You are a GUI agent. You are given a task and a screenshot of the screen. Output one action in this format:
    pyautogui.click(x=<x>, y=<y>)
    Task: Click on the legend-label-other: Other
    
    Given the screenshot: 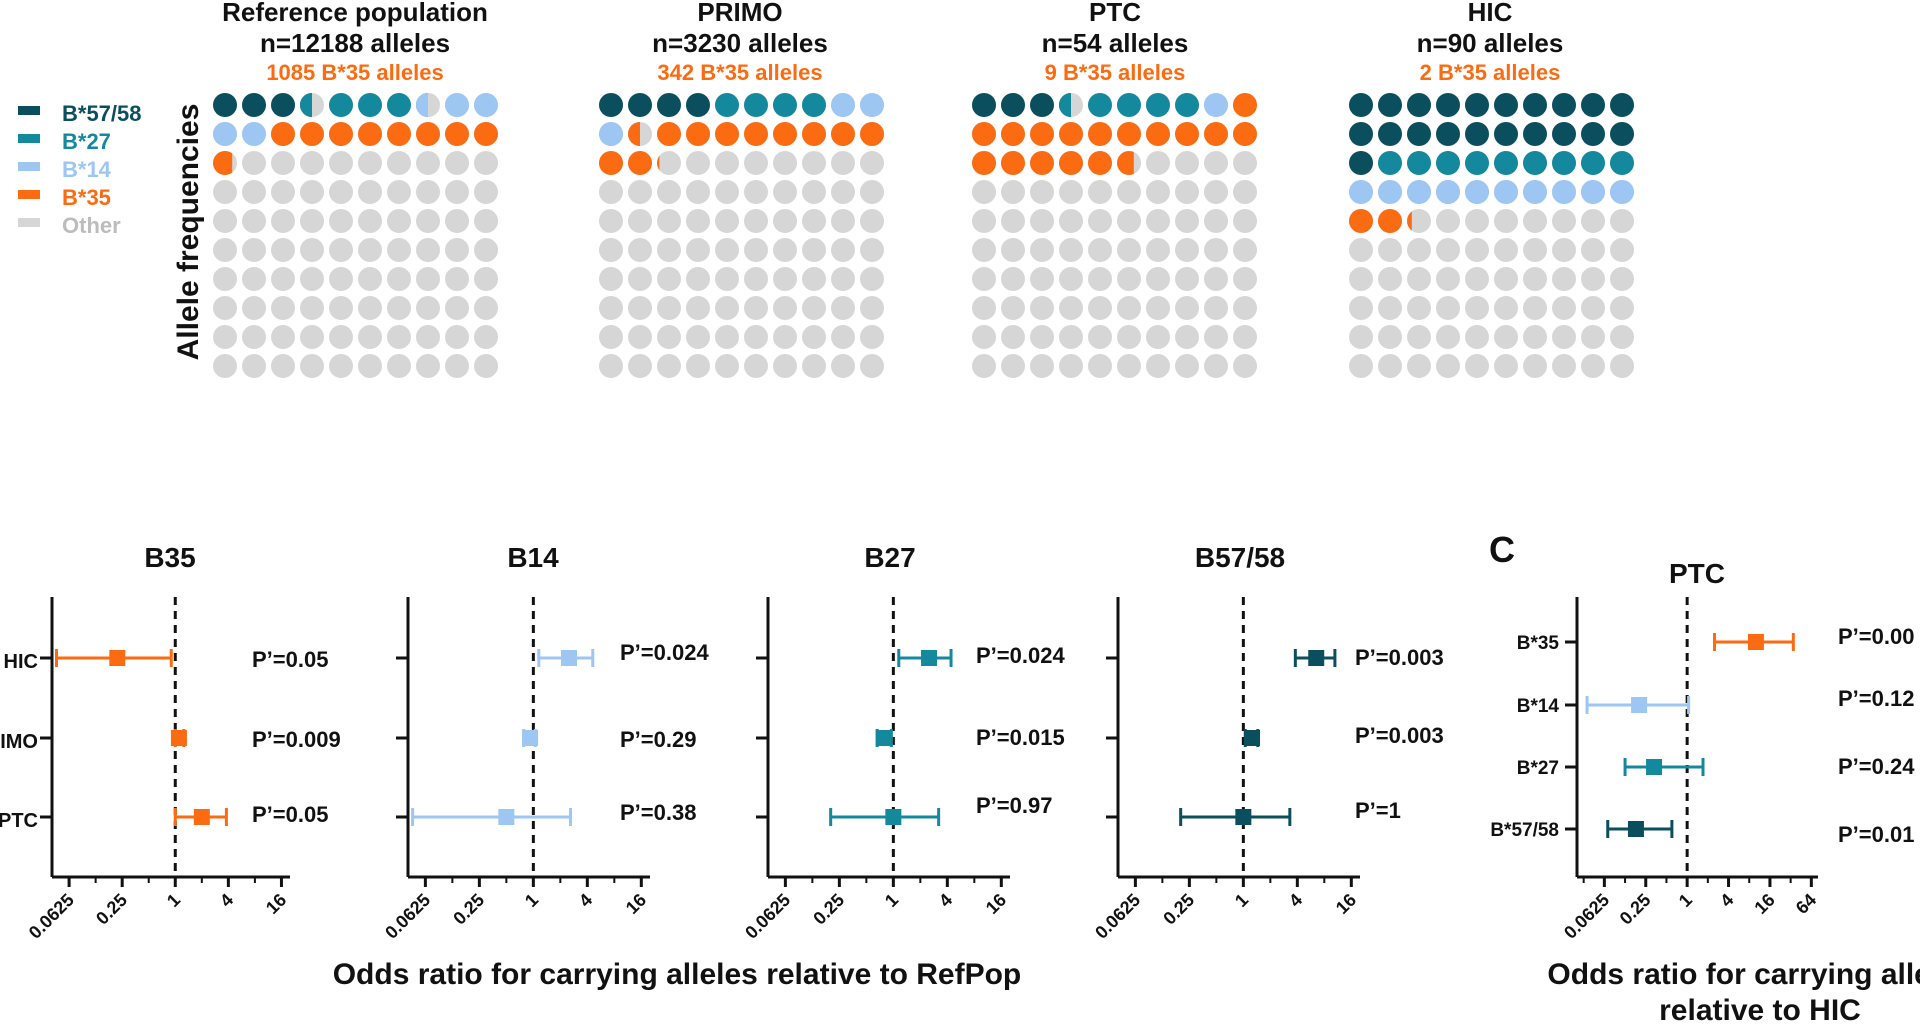 What is the action you would take?
    pyautogui.click(x=91, y=225)
    